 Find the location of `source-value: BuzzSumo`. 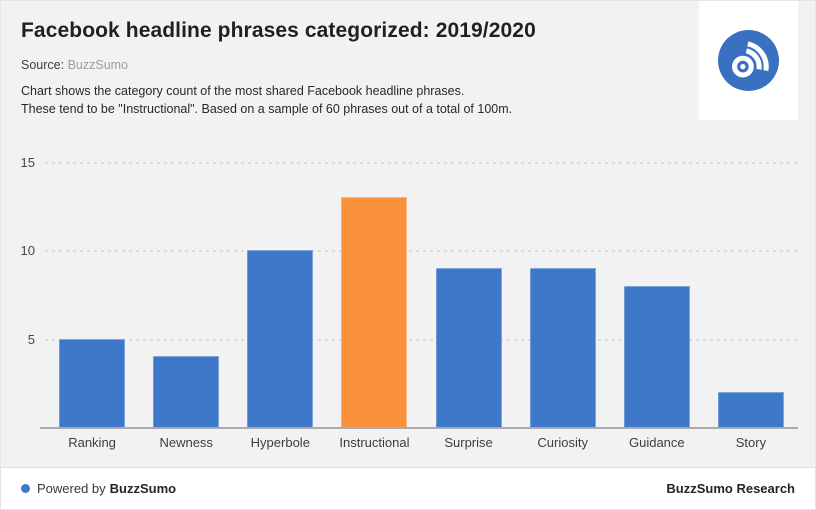

source-value: BuzzSumo is located at coordinates (98, 65).